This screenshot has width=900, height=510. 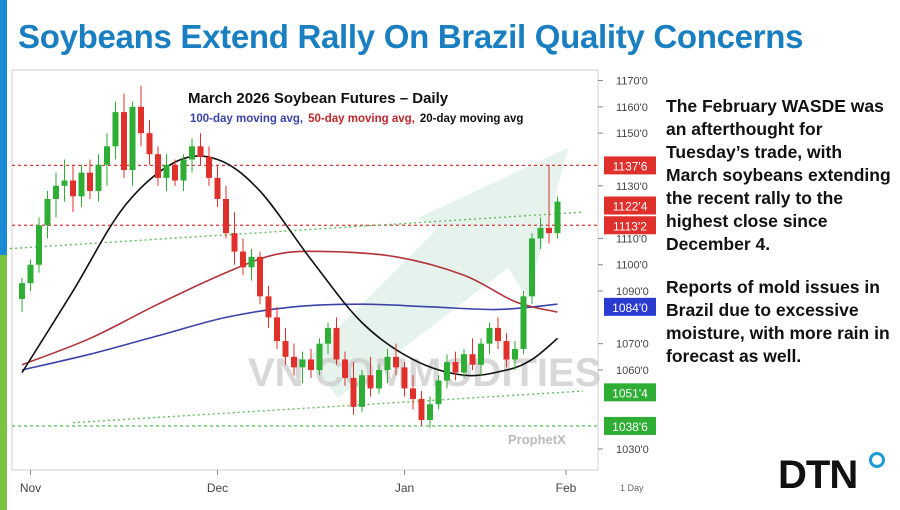 What do you see at coordinates (818, 475) in the screenshot?
I see `dtn-logo: DTN` at bounding box center [818, 475].